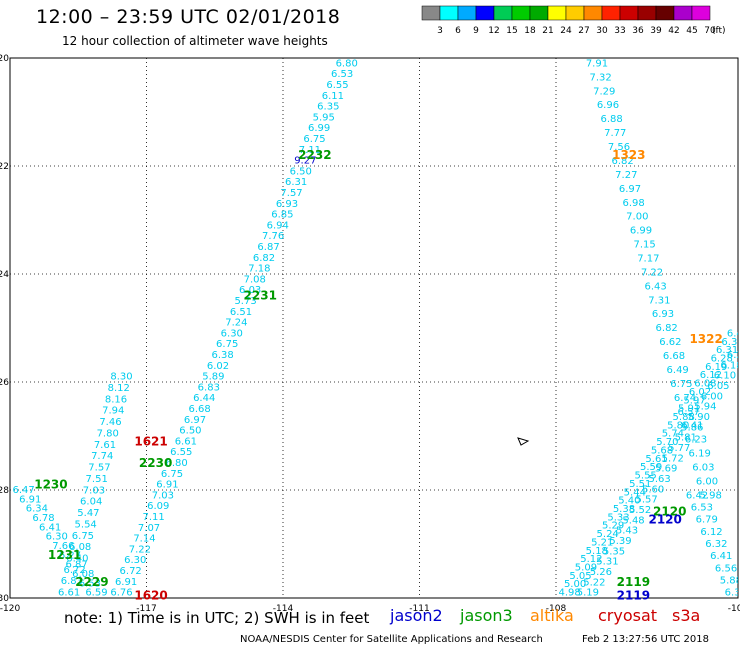 This screenshot has width=740, height=650. Describe the element at coordinates (586, 568) in the screenshot. I see `wave-height-label: 5.09` at that location.